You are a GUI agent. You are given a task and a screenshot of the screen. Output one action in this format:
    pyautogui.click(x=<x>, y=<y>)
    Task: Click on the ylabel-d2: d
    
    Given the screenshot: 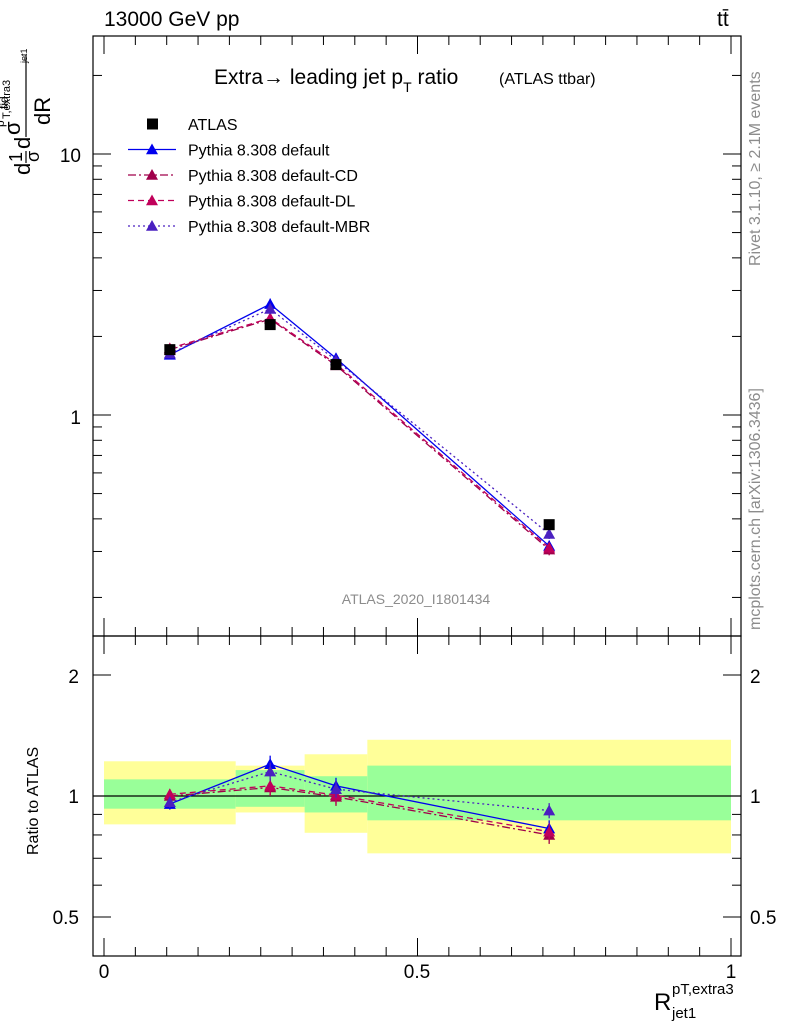 What is the action you would take?
    pyautogui.click(x=22, y=143)
    